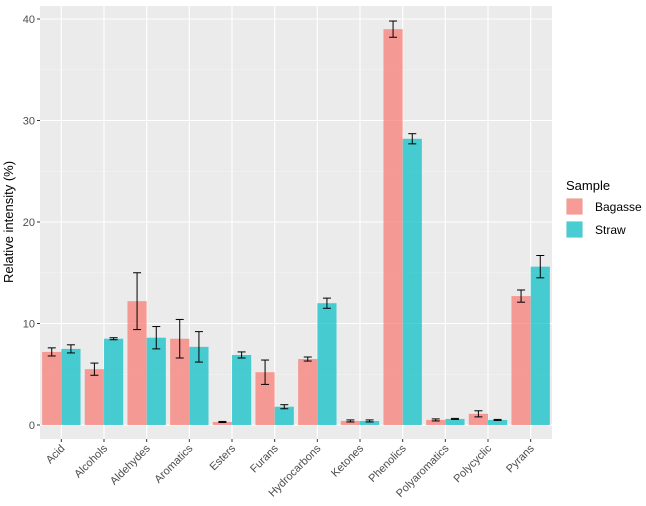  I want to click on bar-bagasse-polycyclic, so click(478, 419).